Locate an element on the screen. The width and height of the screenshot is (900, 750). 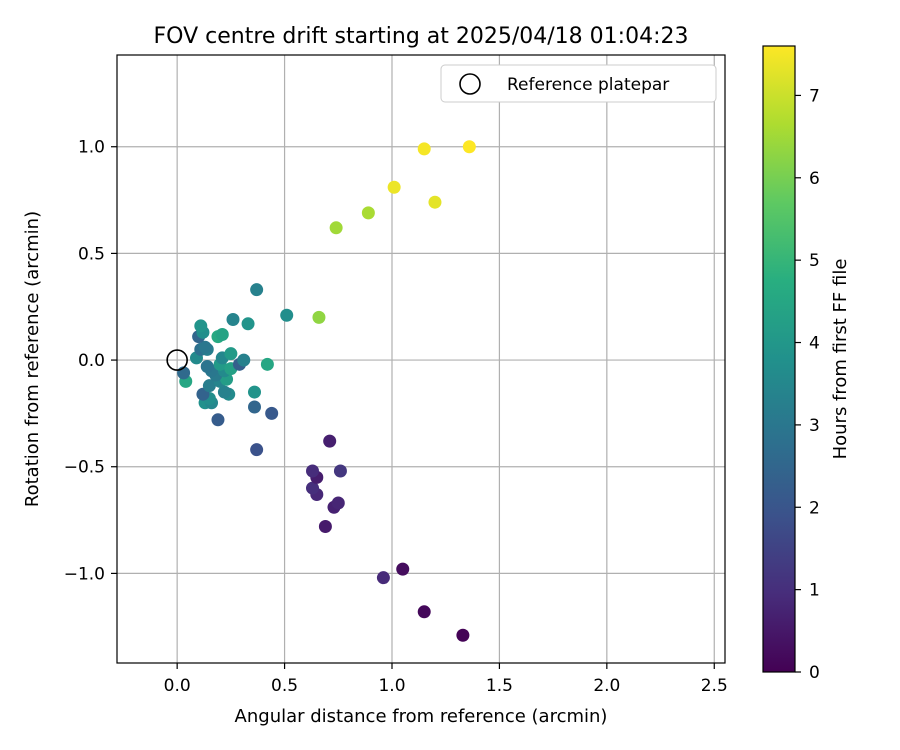
x-tick-label: 2.0 is located at coordinates (606, 686).